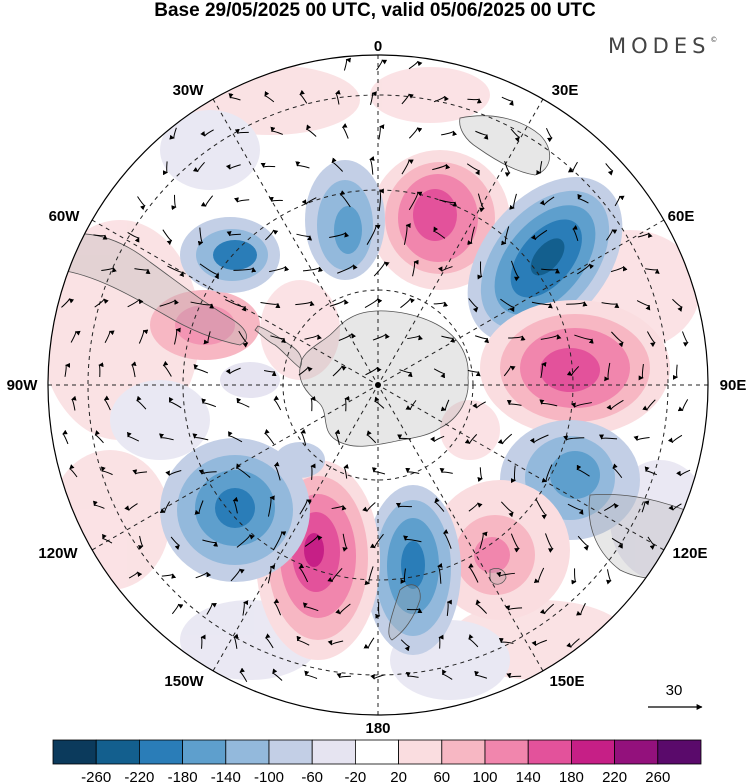 Image resolution: width=750 pixels, height=783 pixels. Describe the element at coordinates (484, 776) in the screenshot. I see `colorbar-tick-label: 100` at that location.